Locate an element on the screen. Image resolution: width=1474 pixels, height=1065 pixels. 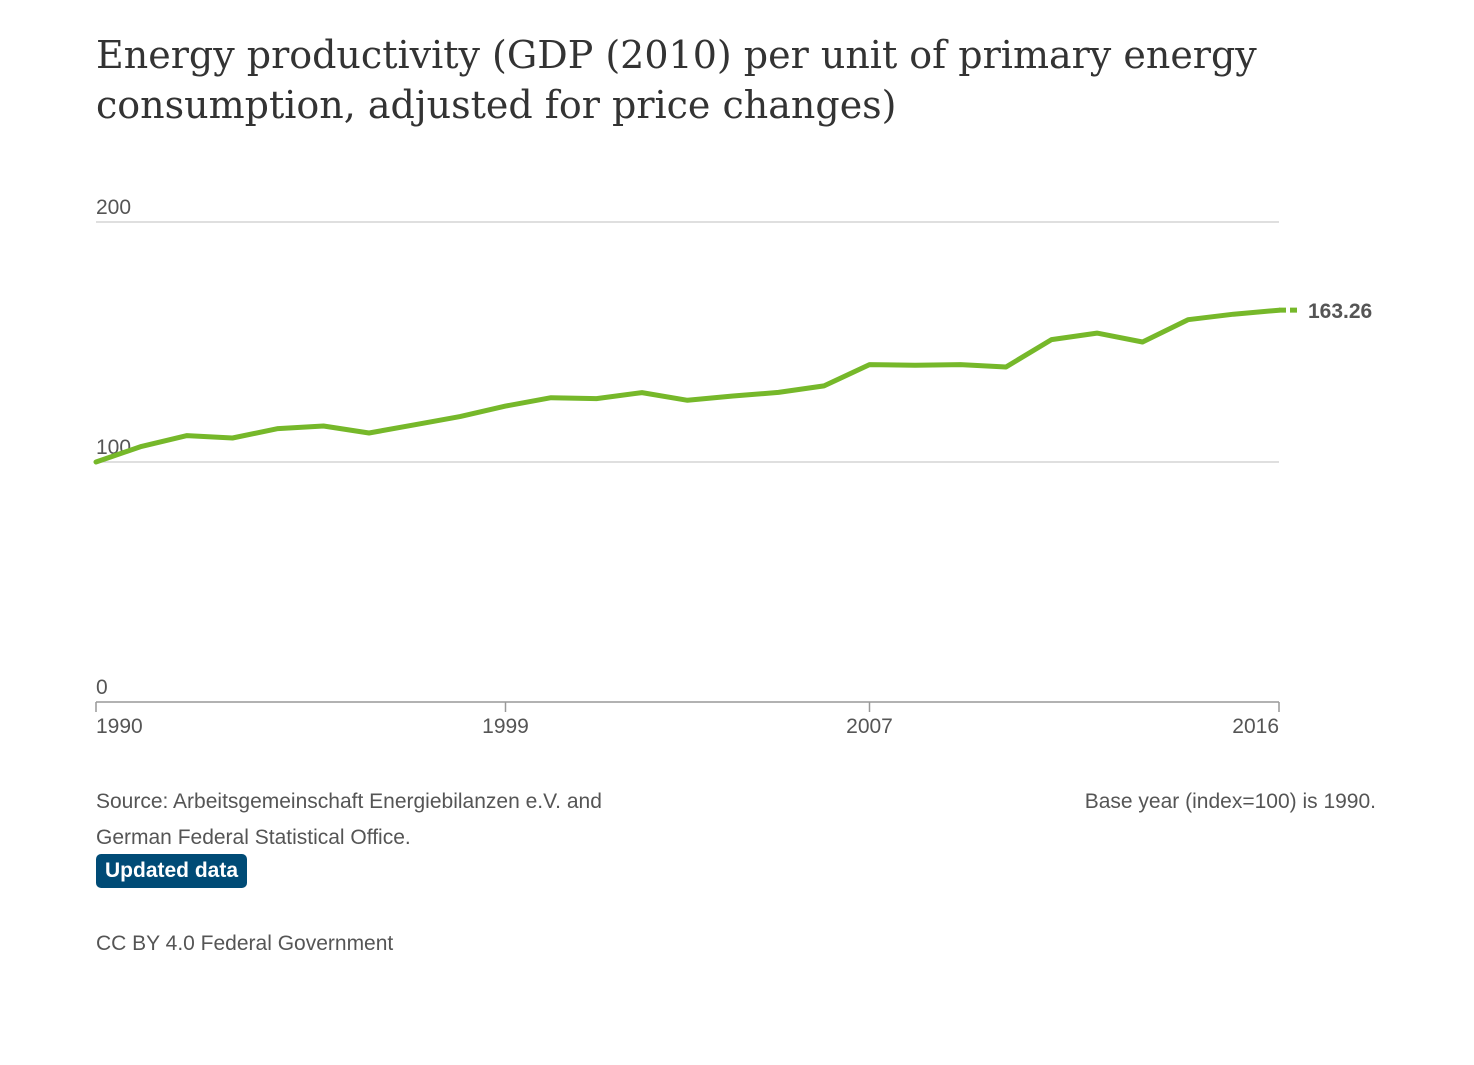
y-tick-label: 0 is located at coordinates (102, 687).